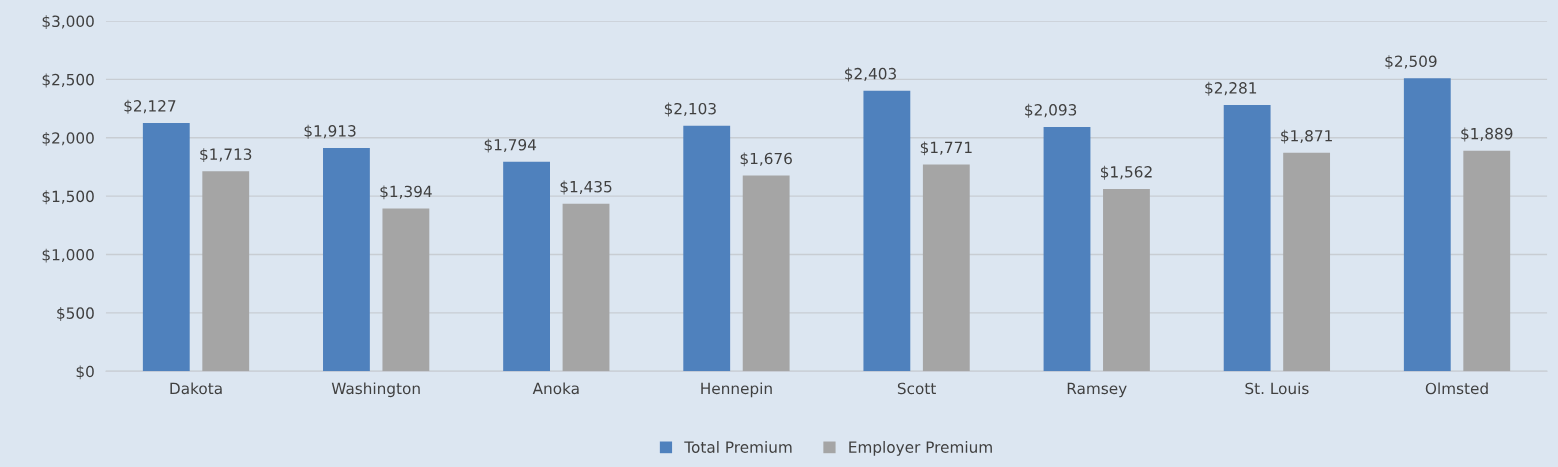 The width and height of the screenshot is (1558, 467). I want to click on y-tick-label: $2,000, so click(68, 138).